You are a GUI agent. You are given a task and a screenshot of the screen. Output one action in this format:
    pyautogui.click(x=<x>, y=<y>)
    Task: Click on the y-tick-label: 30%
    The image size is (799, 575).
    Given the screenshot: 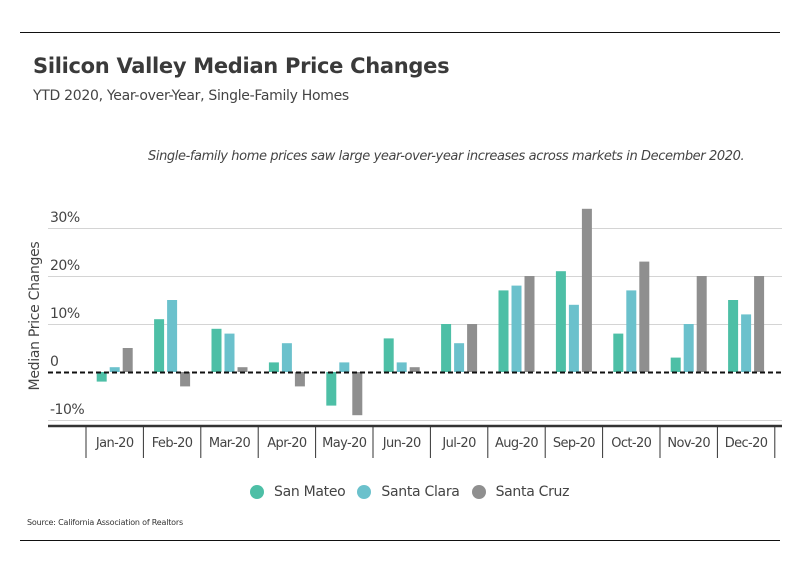 What is the action you would take?
    pyautogui.click(x=65, y=218)
    